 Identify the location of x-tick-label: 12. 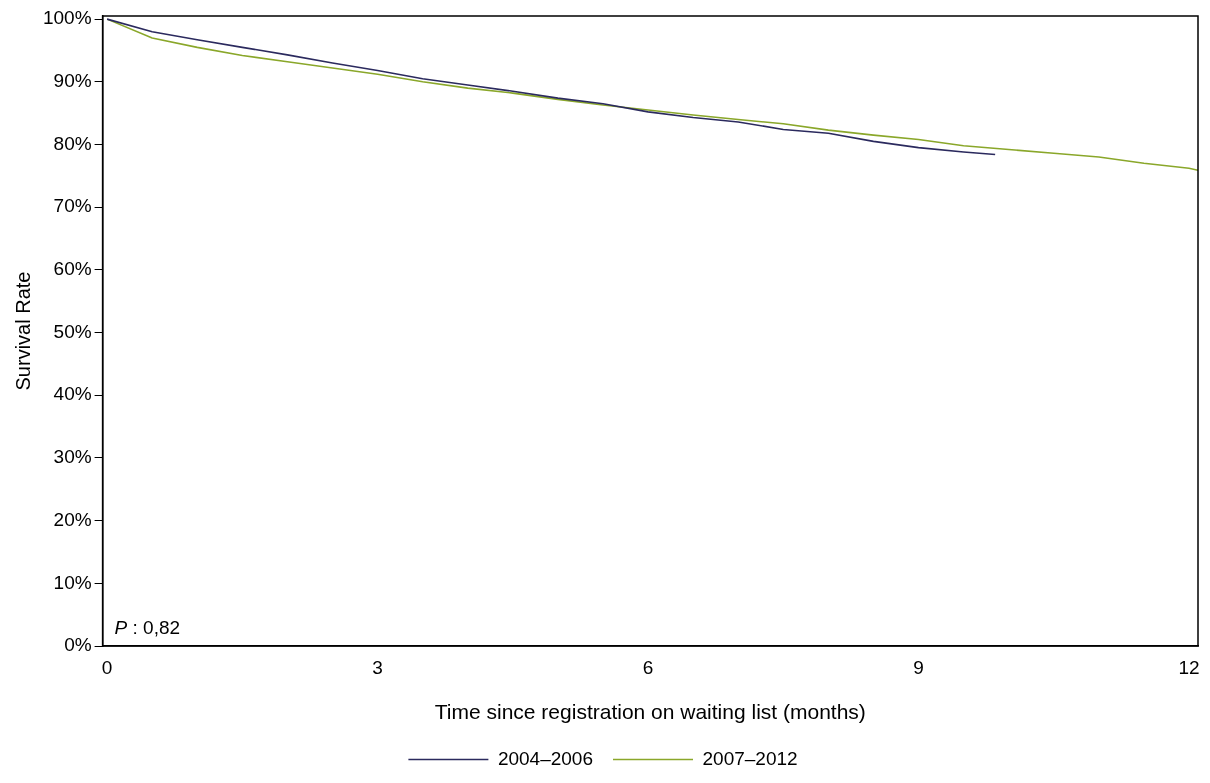
(1189, 667).